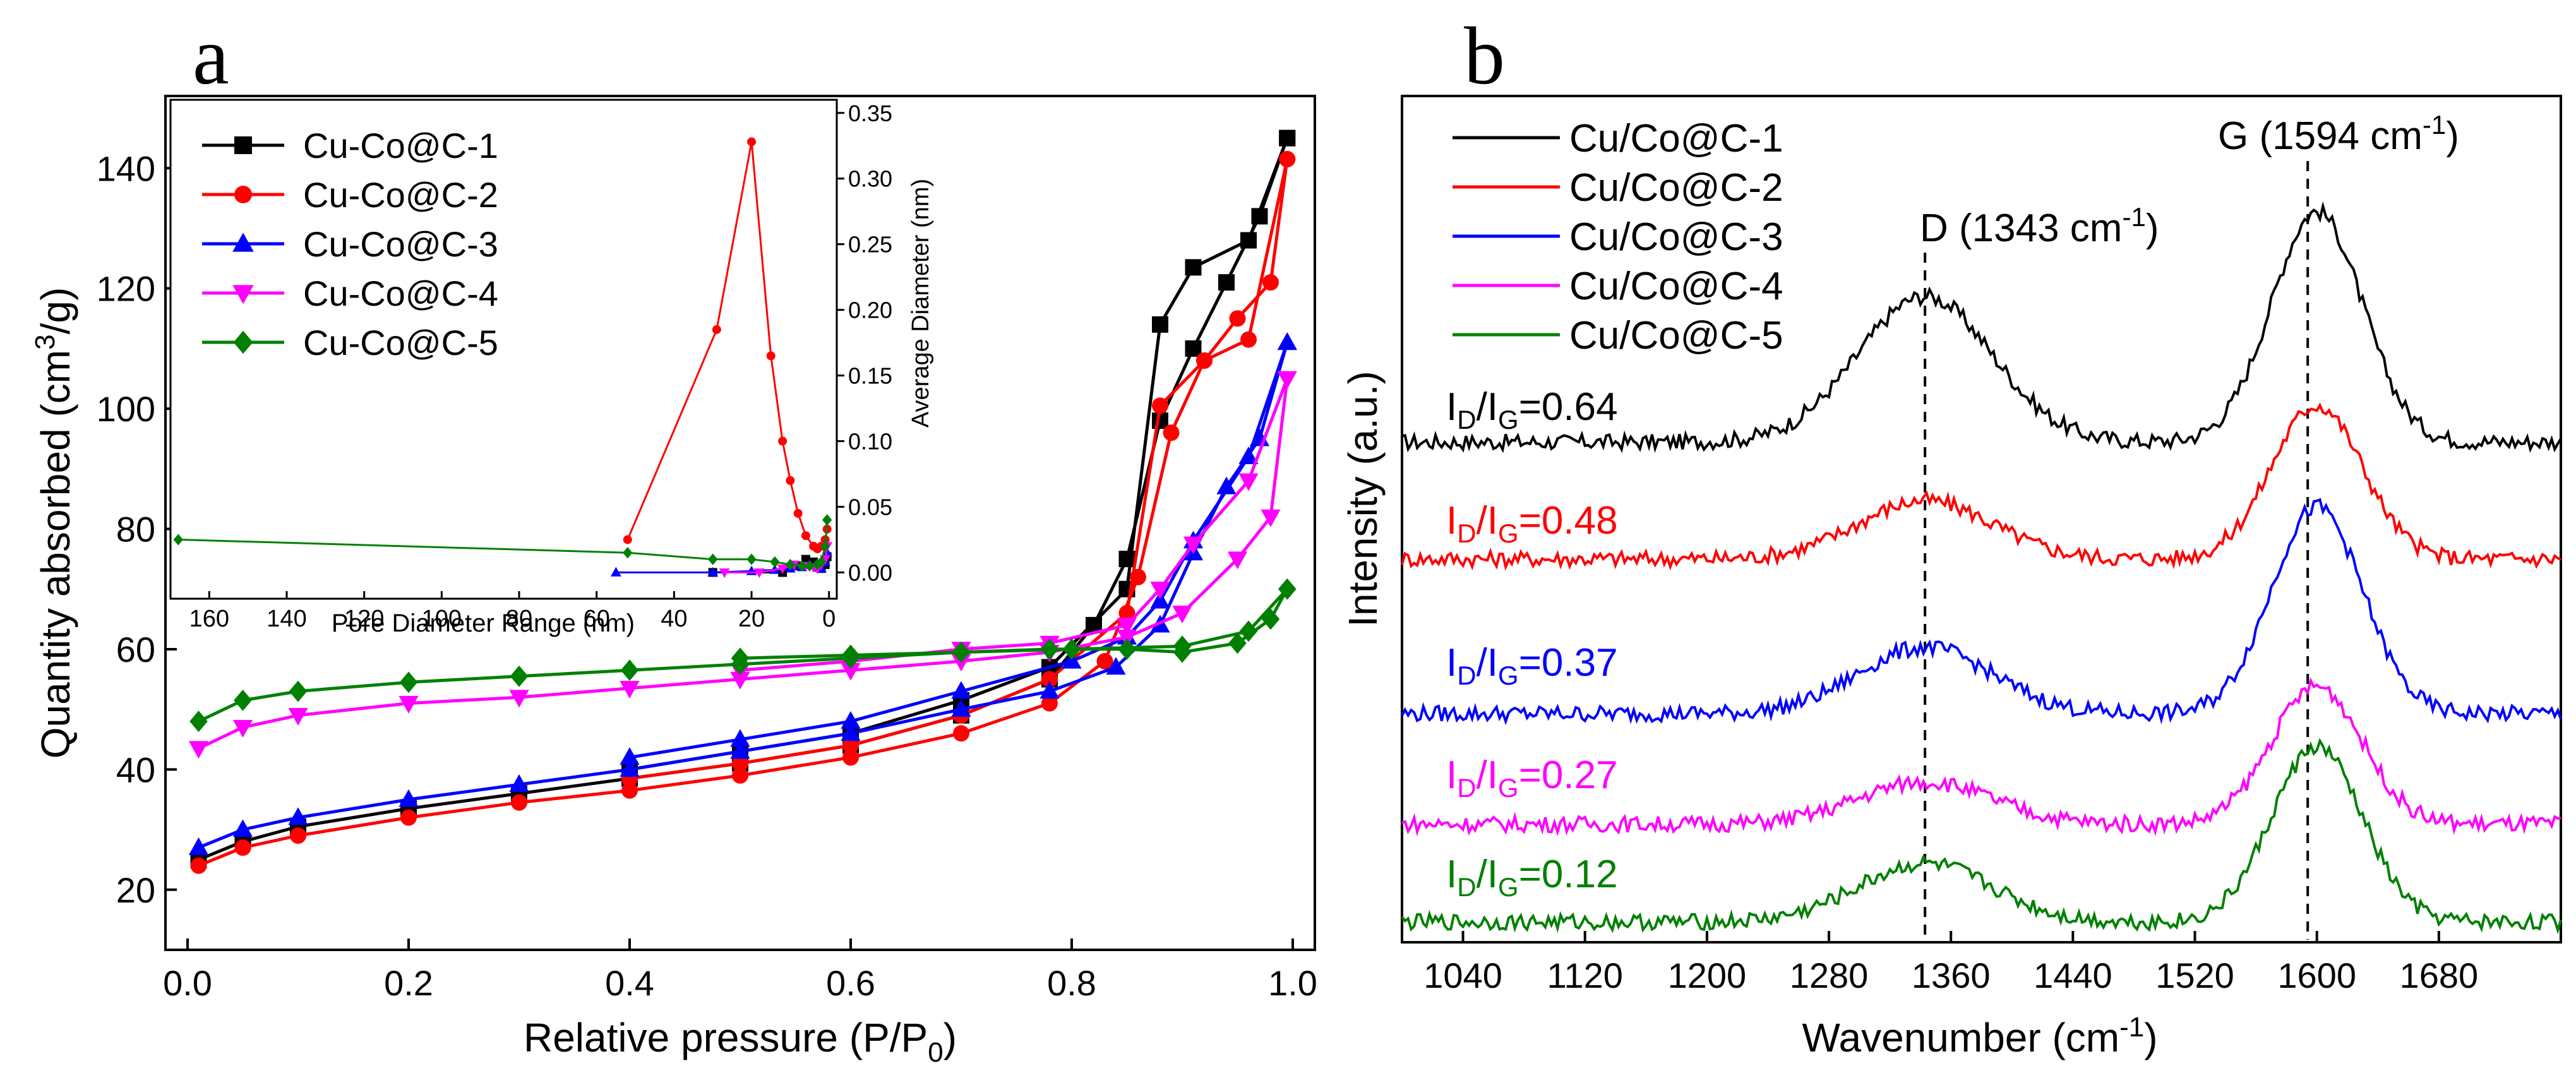 Image resolution: width=2576 pixels, height=1073 pixels. I want to click on legend-a-label: Cu-Co@C-2, so click(400, 195).